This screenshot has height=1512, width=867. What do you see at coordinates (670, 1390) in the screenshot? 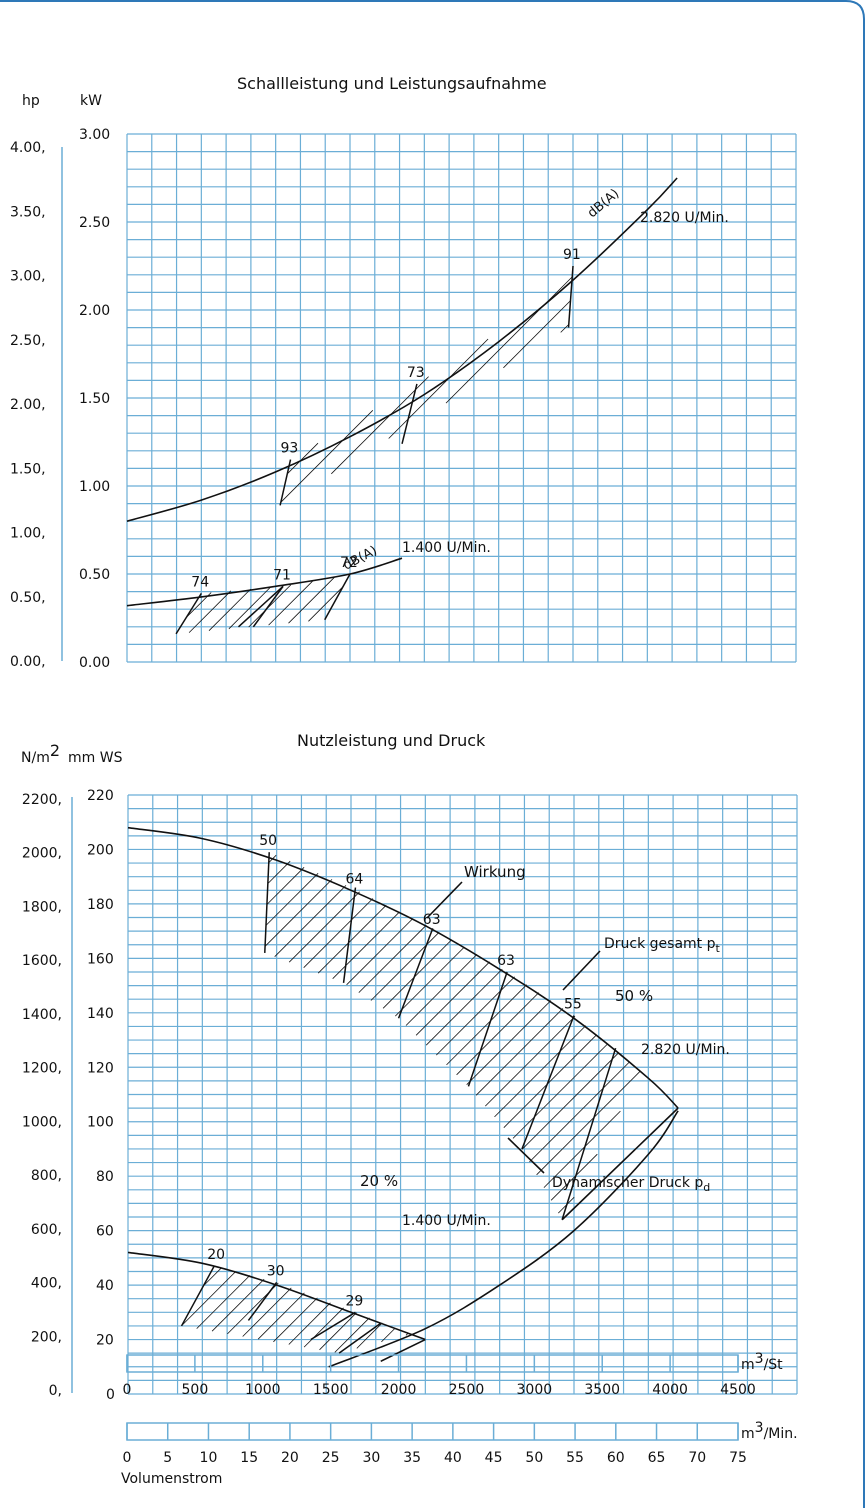
I see `m3-st-tick-label: 4000` at bounding box center [670, 1390].